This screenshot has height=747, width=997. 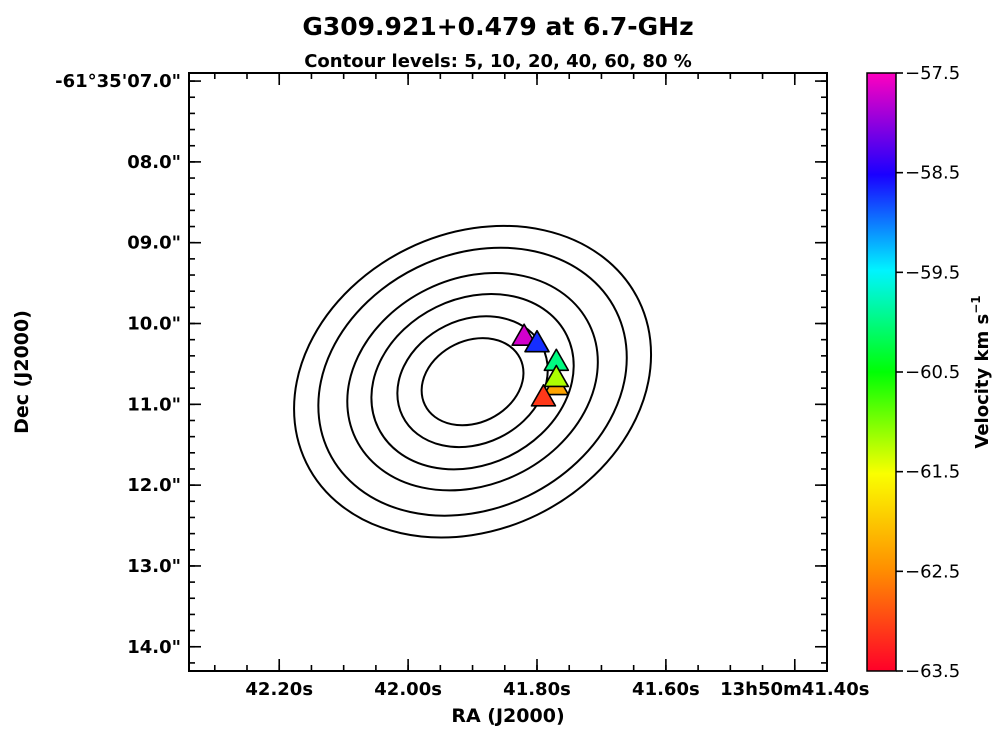 What do you see at coordinates (154, 647) in the screenshot?
I see `y-tick-label: 14.0"` at bounding box center [154, 647].